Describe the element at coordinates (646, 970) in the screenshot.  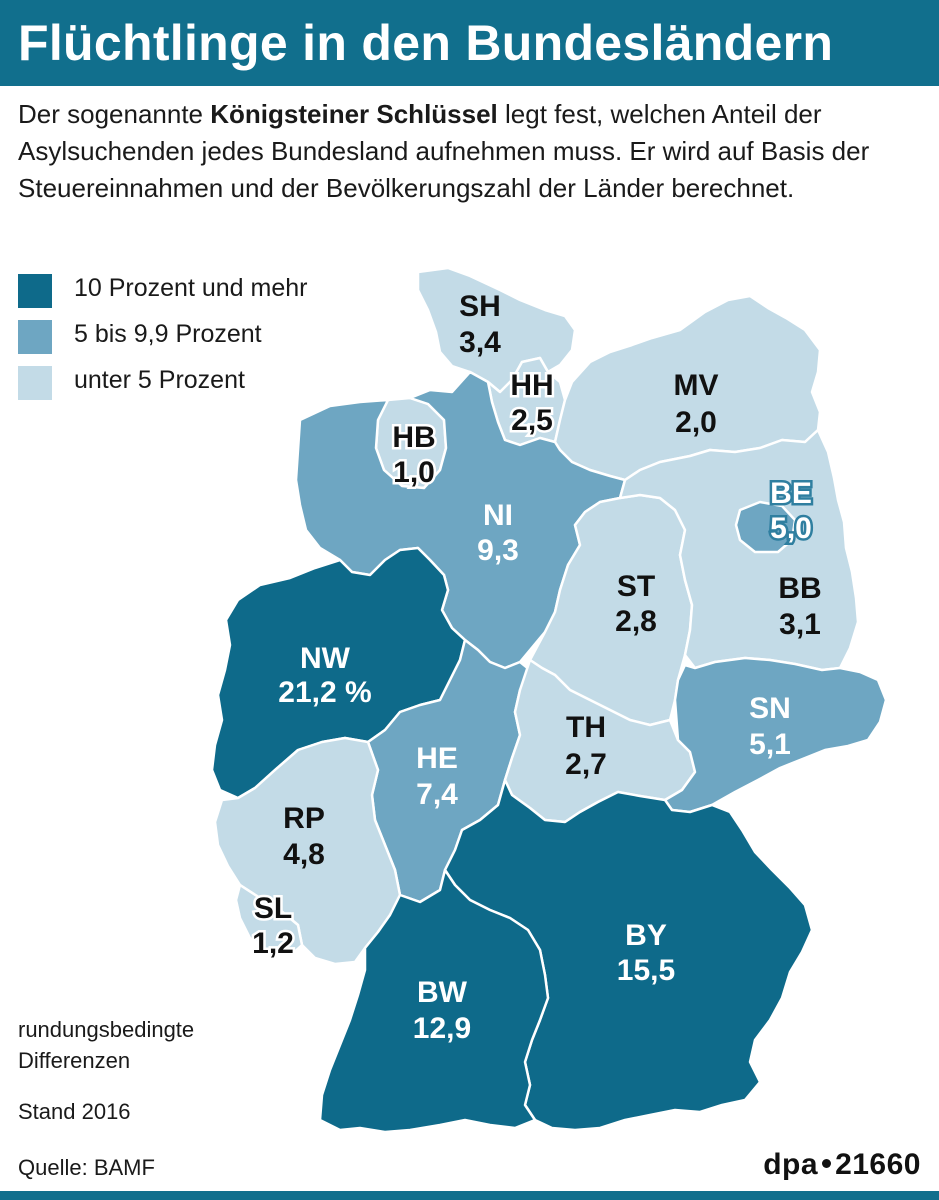
I see `label-value-by: 15,5` at that location.